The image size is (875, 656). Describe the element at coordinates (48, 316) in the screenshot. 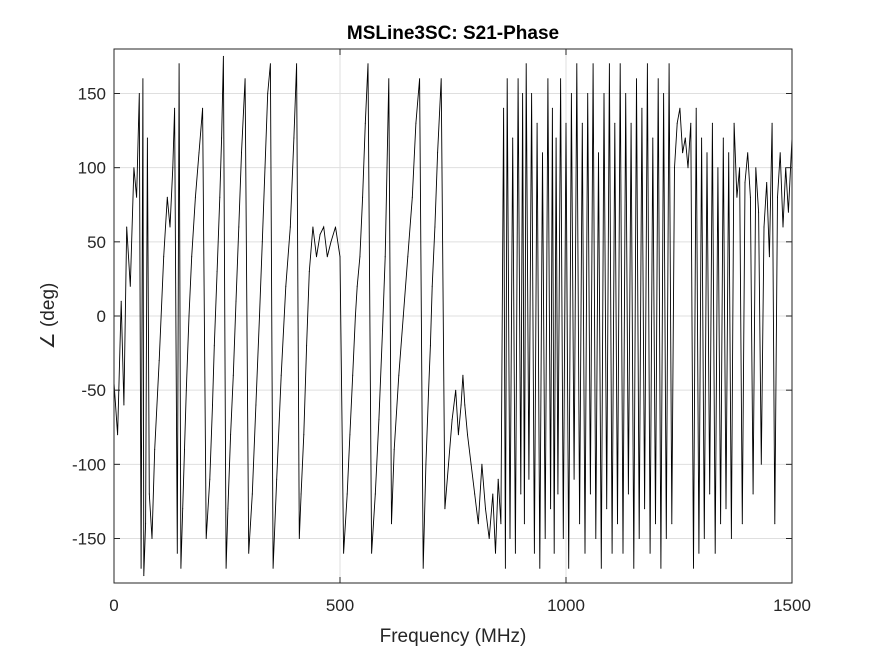

I see `y-axis-label: ∠ (deg)` at that location.